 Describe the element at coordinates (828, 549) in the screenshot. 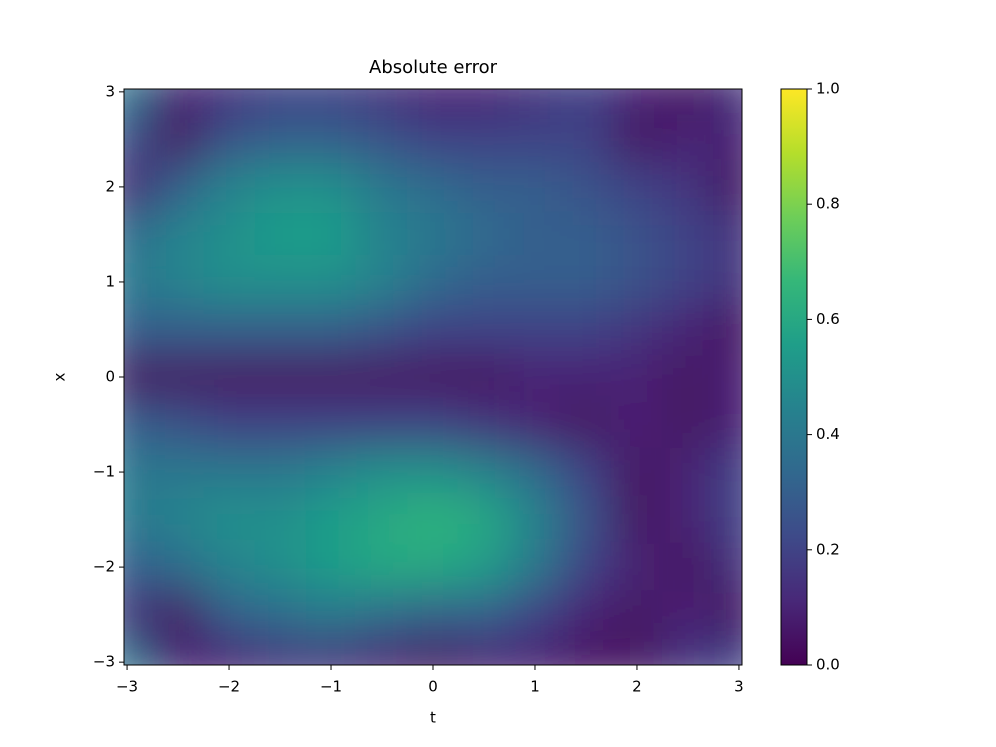

I see `colorbar-tick-label: 0.2` at that location.